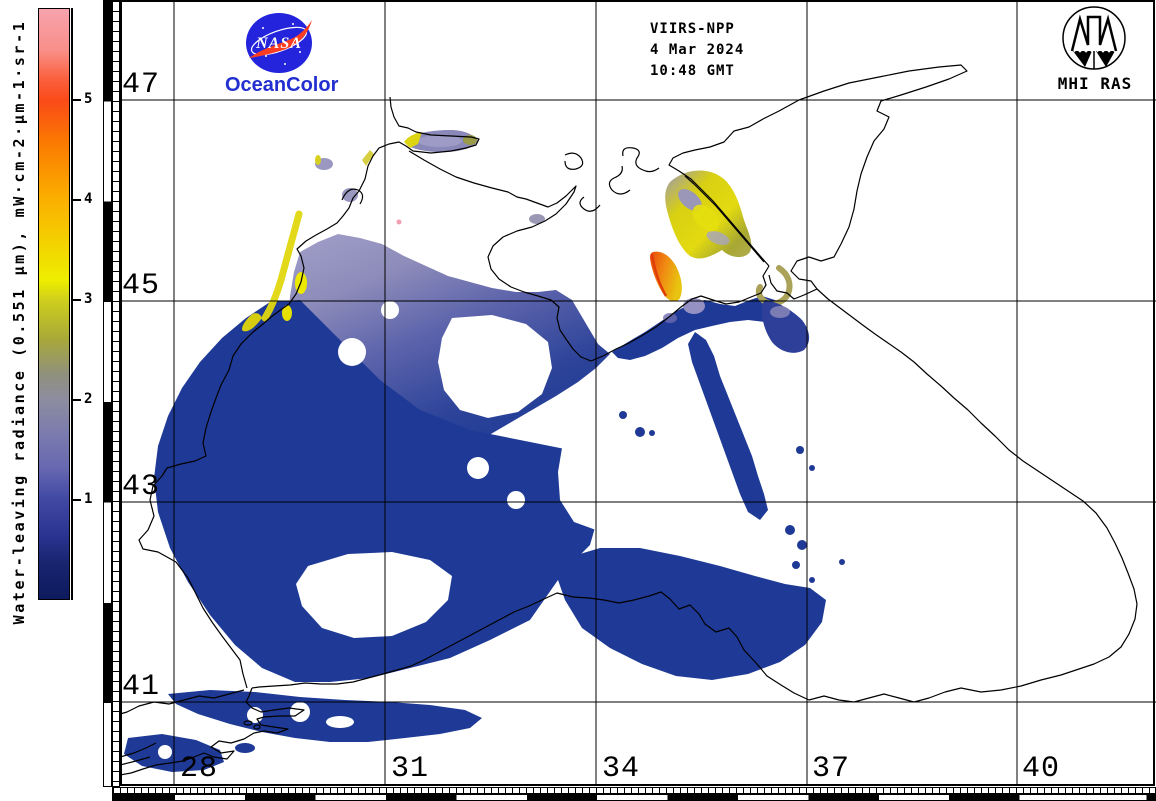 Image resolution: width=1156 pixels, height=801 pixels. What do you see at coordinates (441, 141) in the screenshot?
I see `estuary-bloom` at bounding box center [441, 141].